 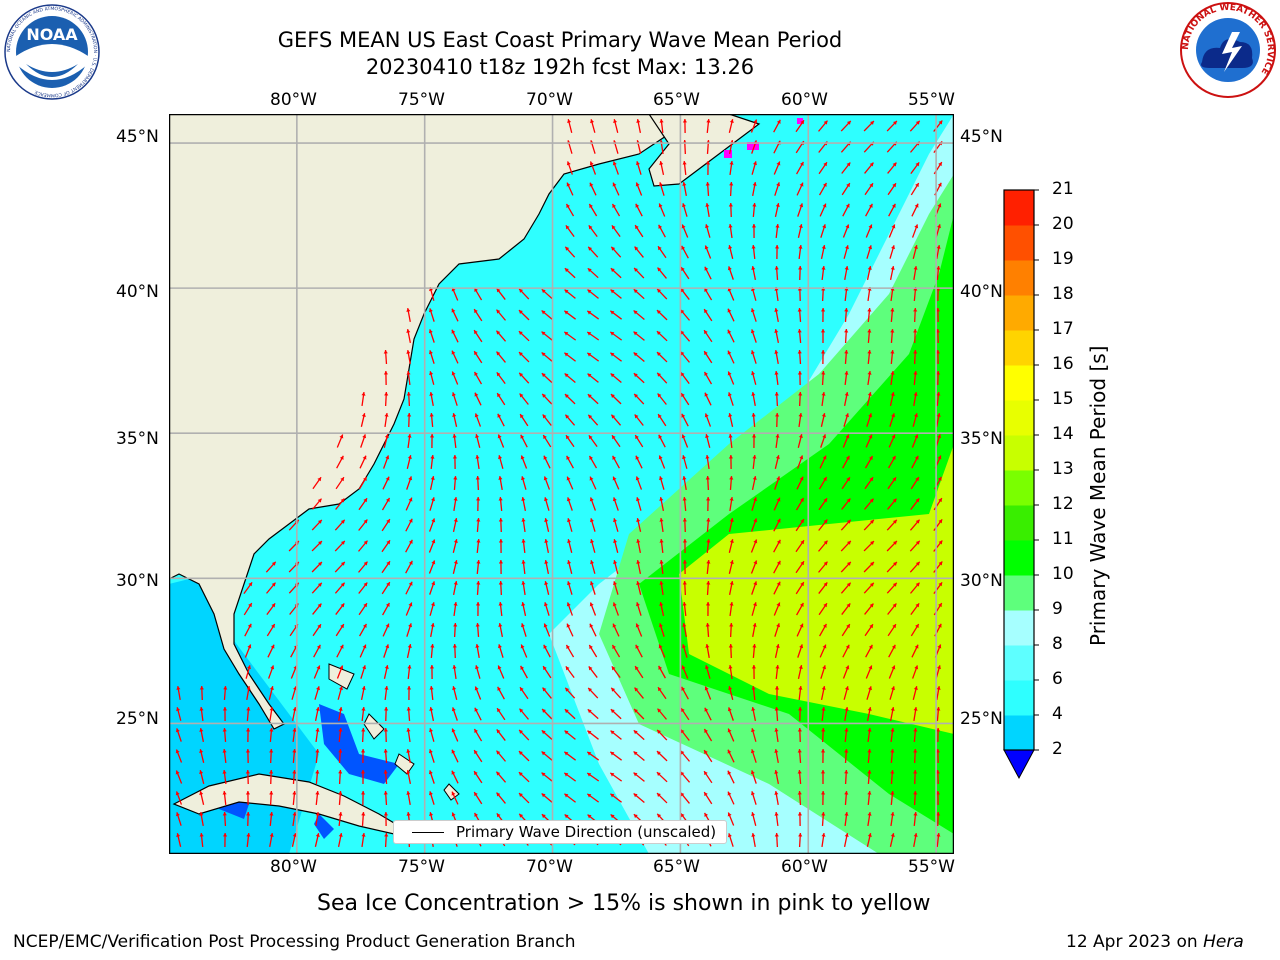 I want to click on lon-label-top-60w: 60°W, so click(x=804, y=100).